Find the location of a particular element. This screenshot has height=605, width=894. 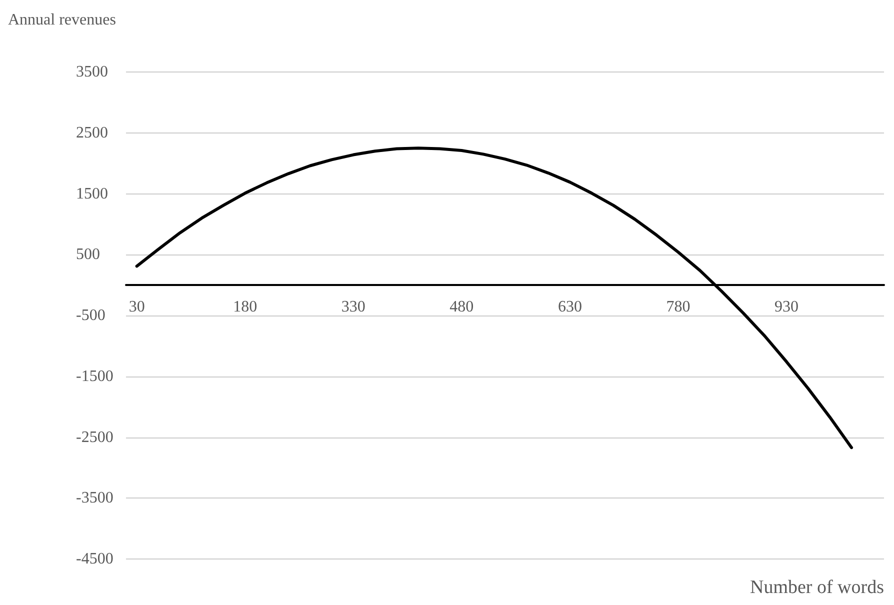

y-tick-label: 2500 is located at coordinates (92, 133).